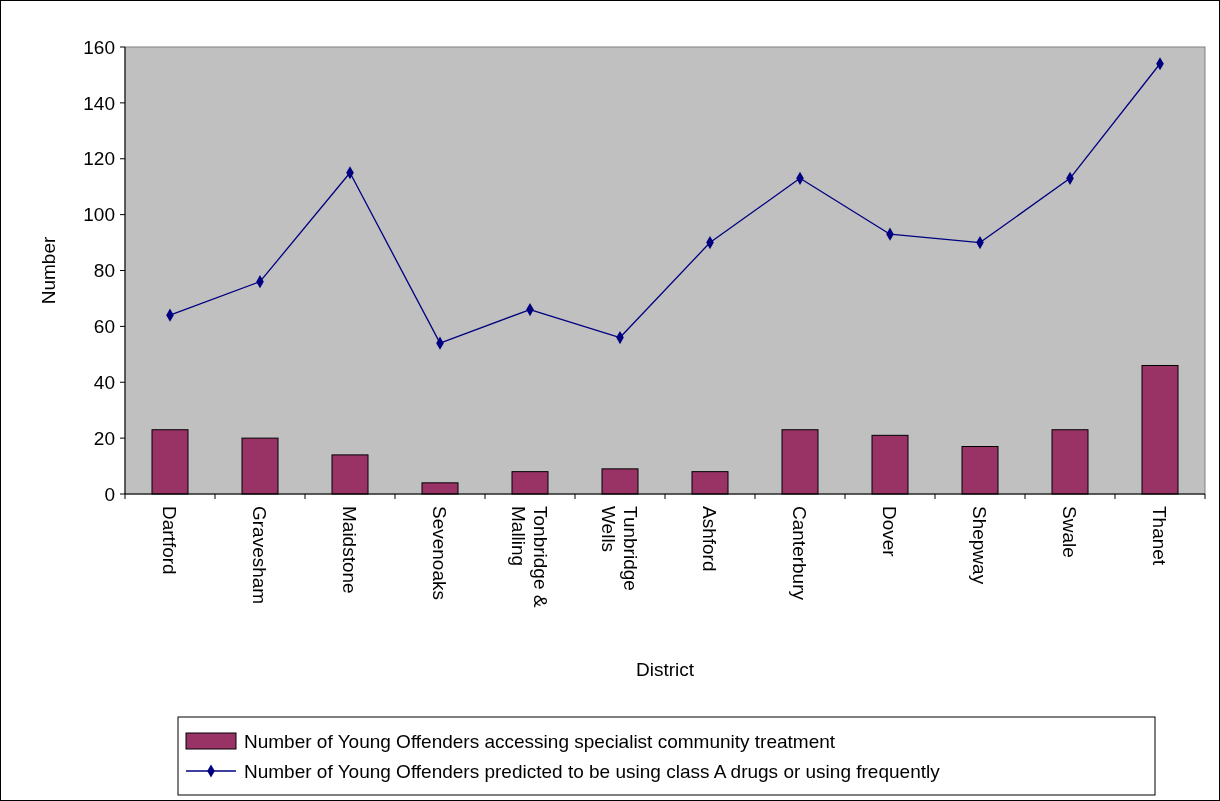 The height and width of the screenshot is (801, 1220). Describe the element at coordinates (665, 669) in the screenshot. I see `x-axis-title: District` at that location.